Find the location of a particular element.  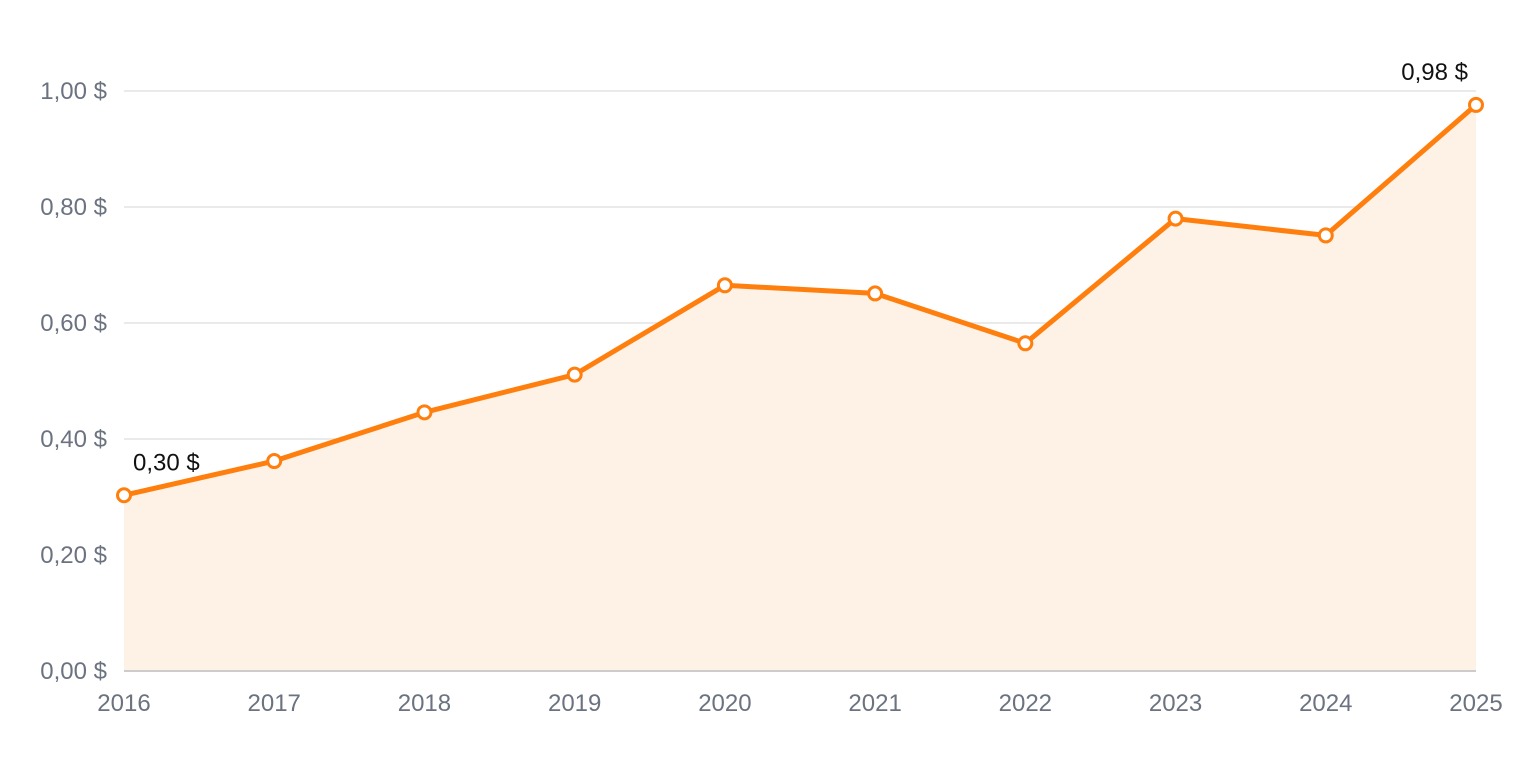

x-axis-ticks: 2016 2017 2018 2019 2020 2021 2022 2023 2024 2025 is located at coordinates (799, 703).